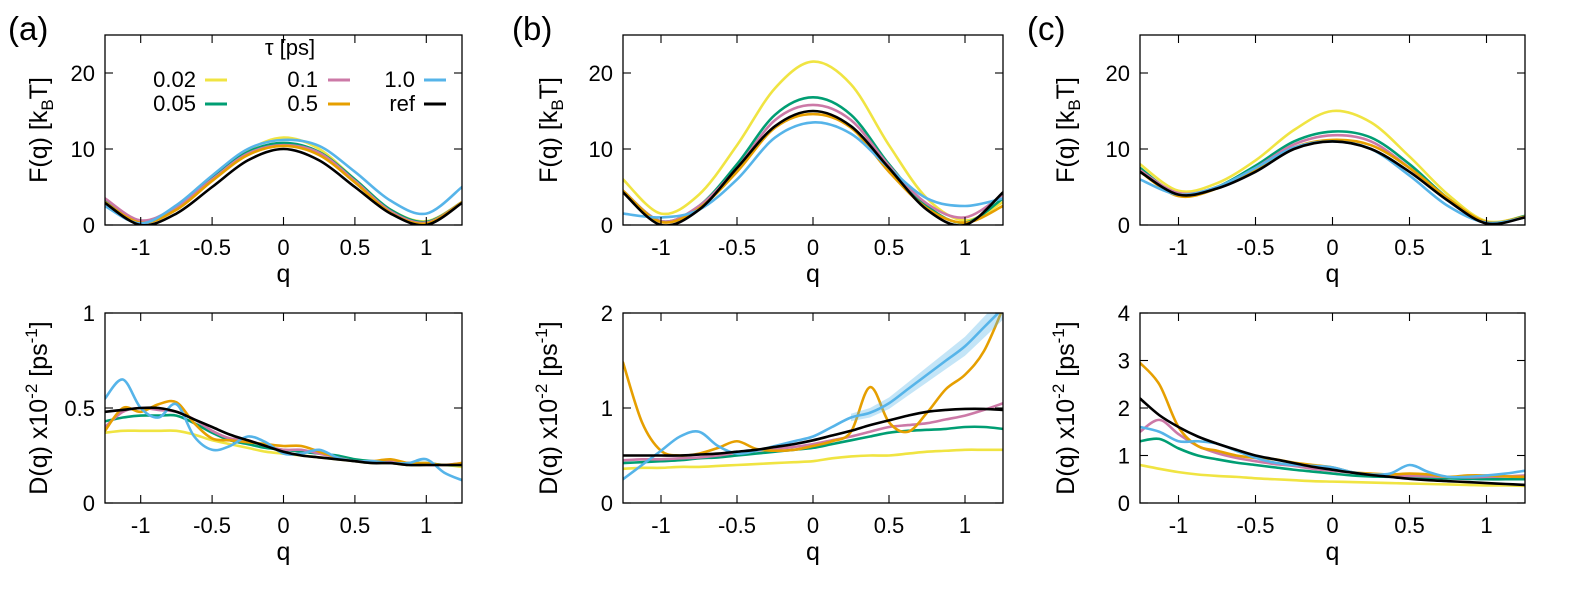  I want to click on legend-label: 0.1, so click(302, 79).